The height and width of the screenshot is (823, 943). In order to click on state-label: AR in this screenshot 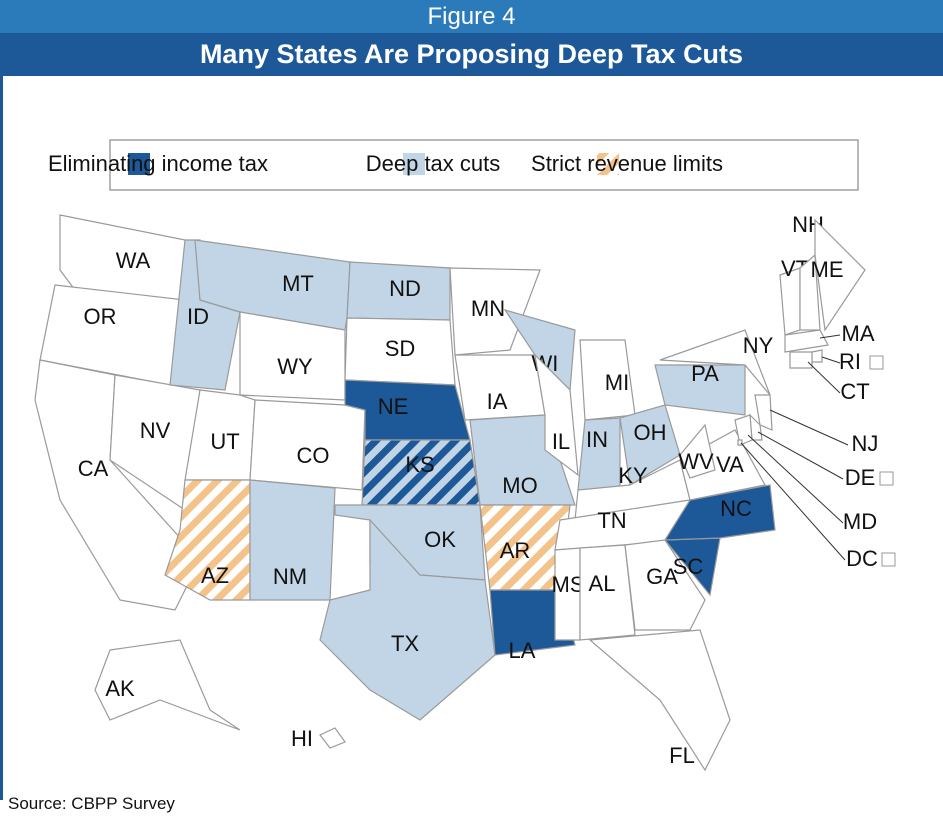, I will do `click(515, 550)`.